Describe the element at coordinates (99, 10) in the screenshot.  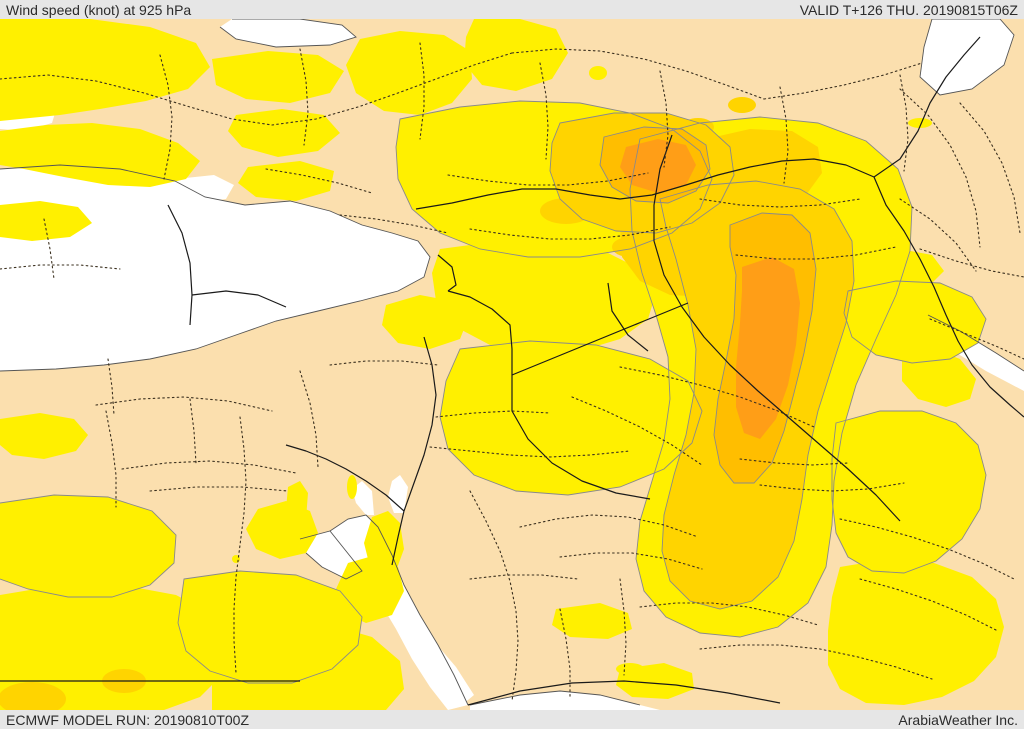
I see `page-title: Wind speed (knot) at 925 hPa` at that location.